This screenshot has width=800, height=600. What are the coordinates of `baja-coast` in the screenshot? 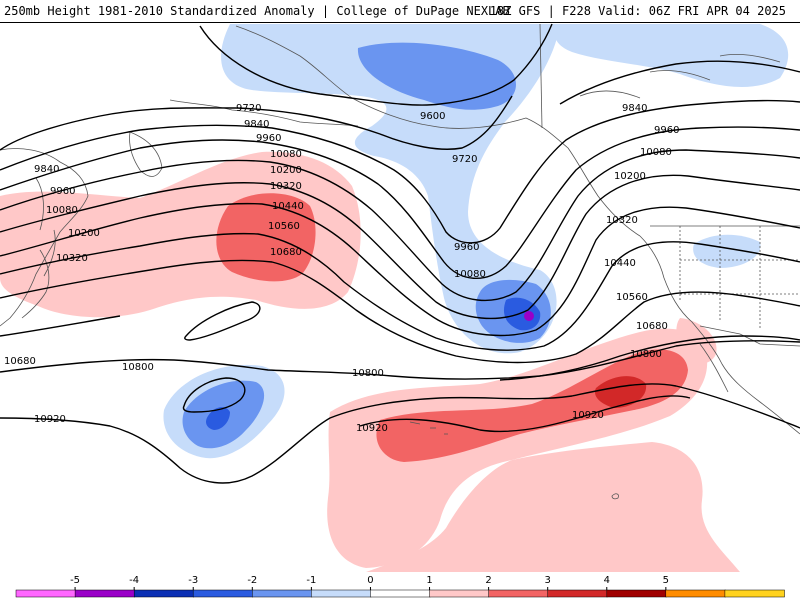 It's located at (714, 368).